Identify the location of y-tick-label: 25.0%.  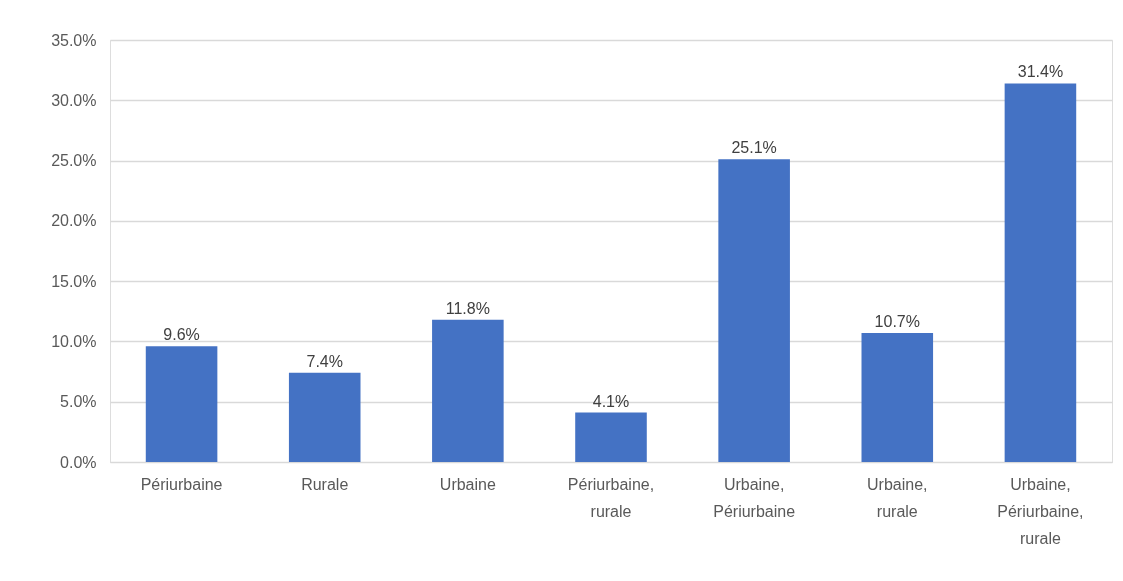
(74, 161).